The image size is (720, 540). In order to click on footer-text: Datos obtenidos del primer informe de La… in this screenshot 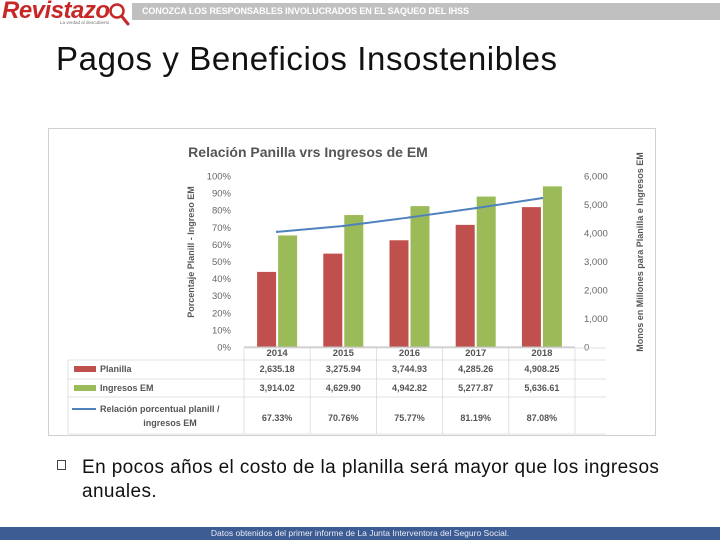, I will do `click(360, 533)`.